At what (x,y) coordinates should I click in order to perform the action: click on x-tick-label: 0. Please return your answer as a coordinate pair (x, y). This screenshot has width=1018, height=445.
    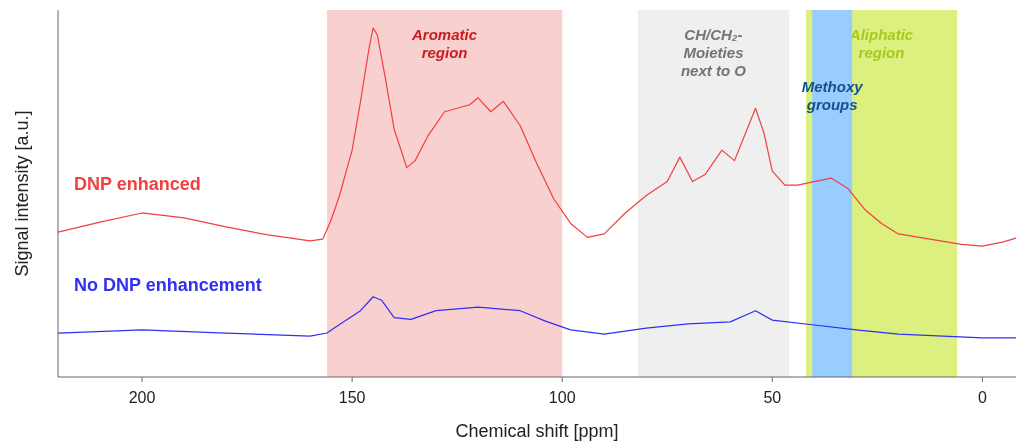
    Looking at the image, I should click on (982, 397).